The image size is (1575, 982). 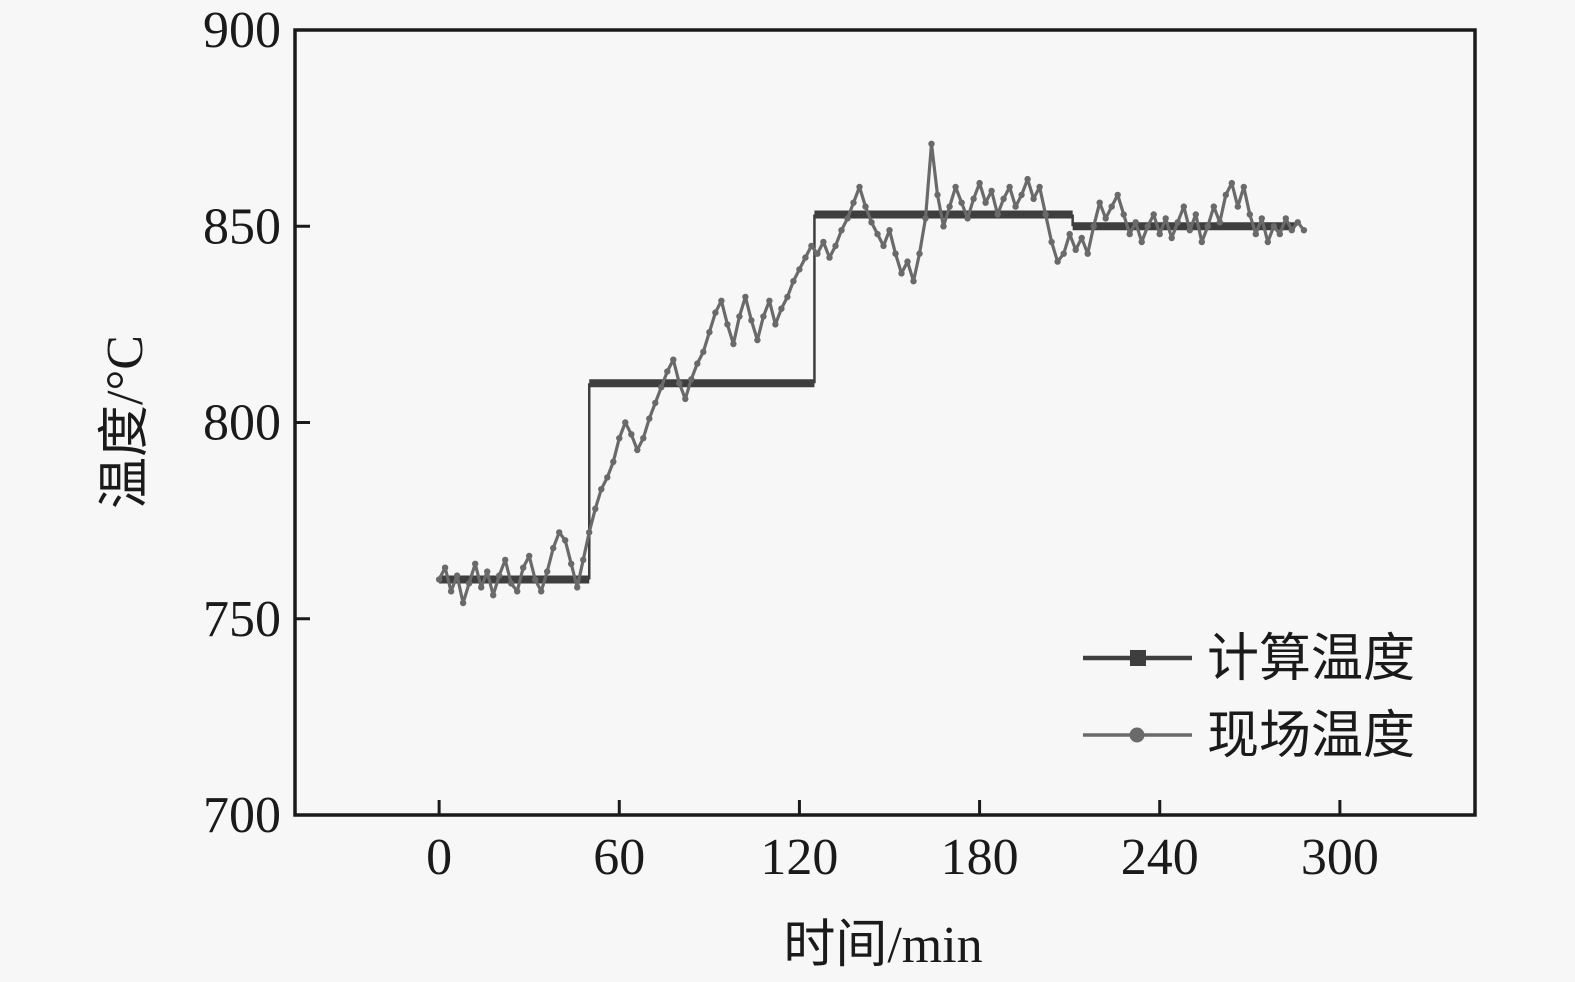 I want to click on legend-circle-marker-icon, so click(x=1137, y=735).